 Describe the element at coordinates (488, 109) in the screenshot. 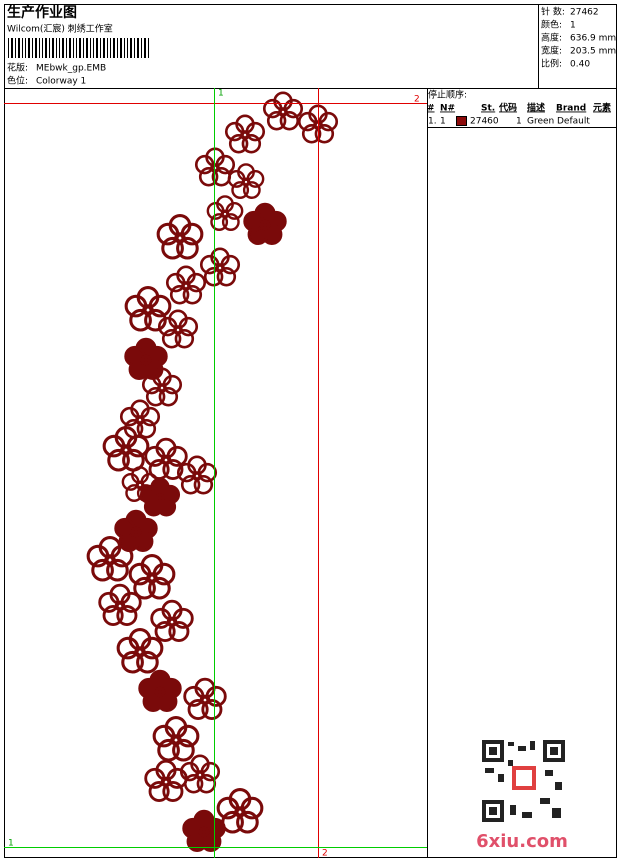

I see `column: St.` at that location.